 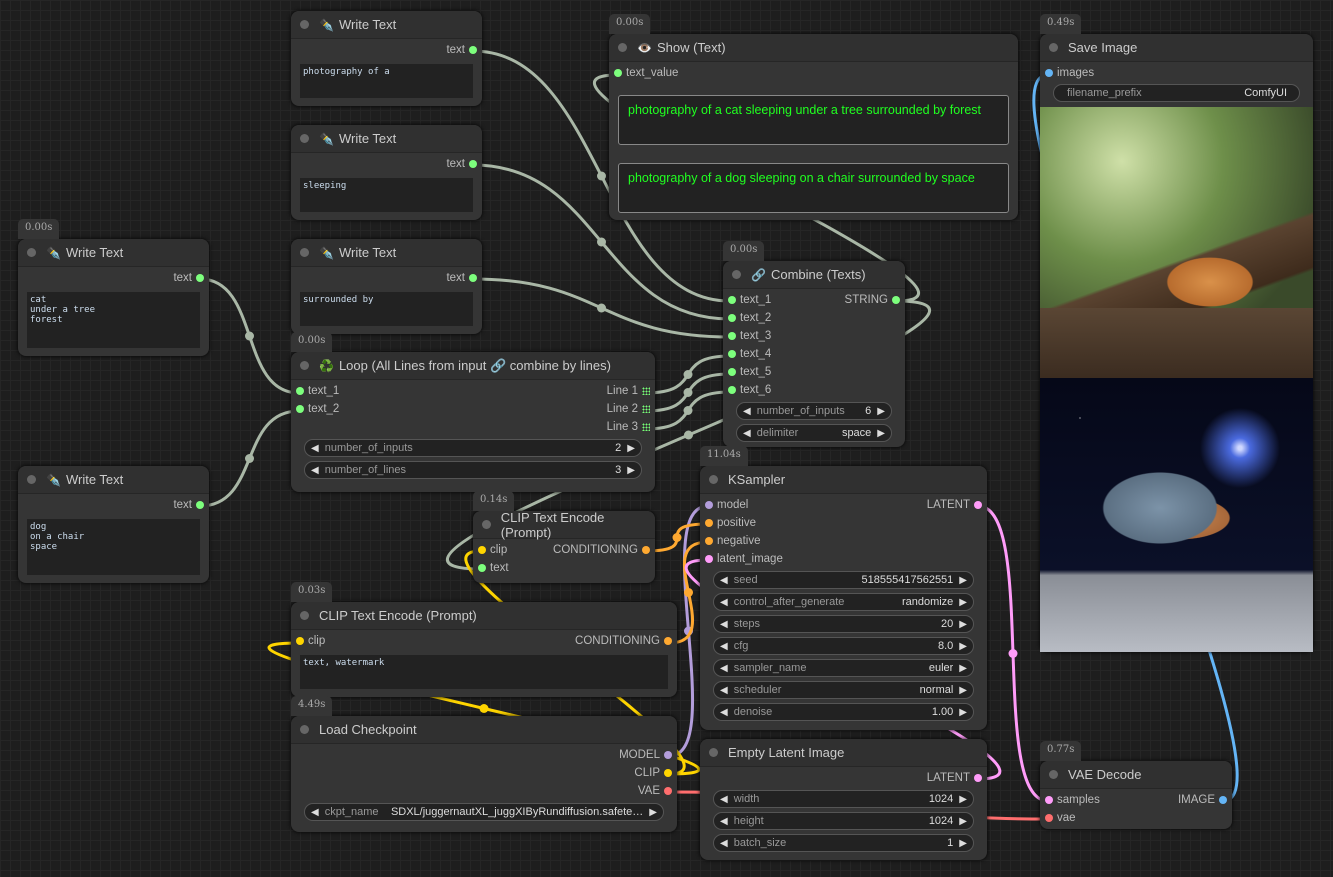 I want to click on widget-delimiter: ◀ delimiter space ▶, so click(x=814, y=433).